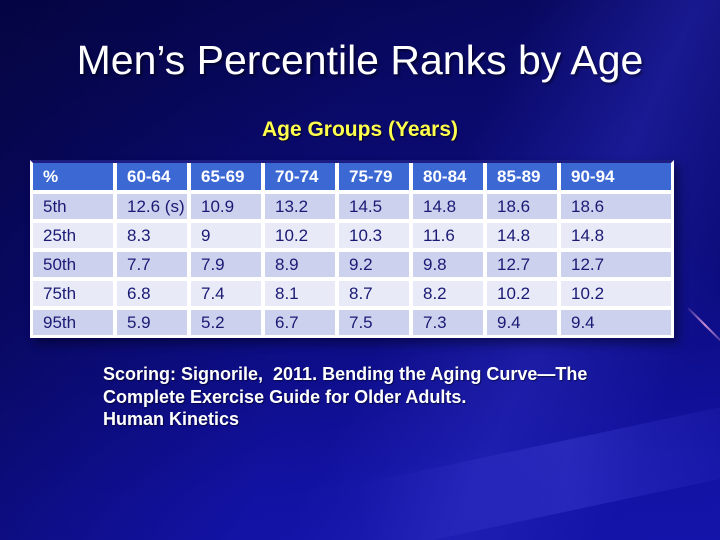 Image resolution: width=720 pixels, height=540 pixels. I want to click on table-value: 5.2, so click(226, 322).